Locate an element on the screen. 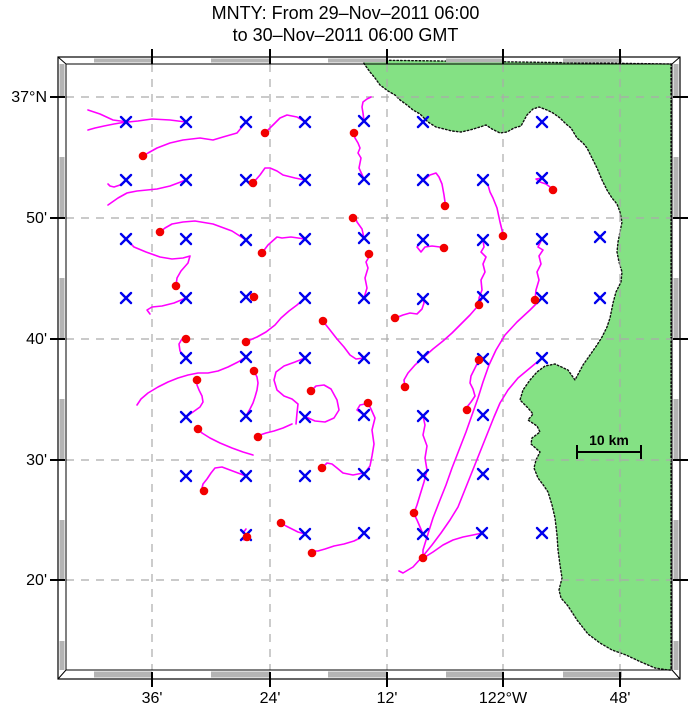  x-axis-tick-label: 122°W is located at coordinates (503, 698).